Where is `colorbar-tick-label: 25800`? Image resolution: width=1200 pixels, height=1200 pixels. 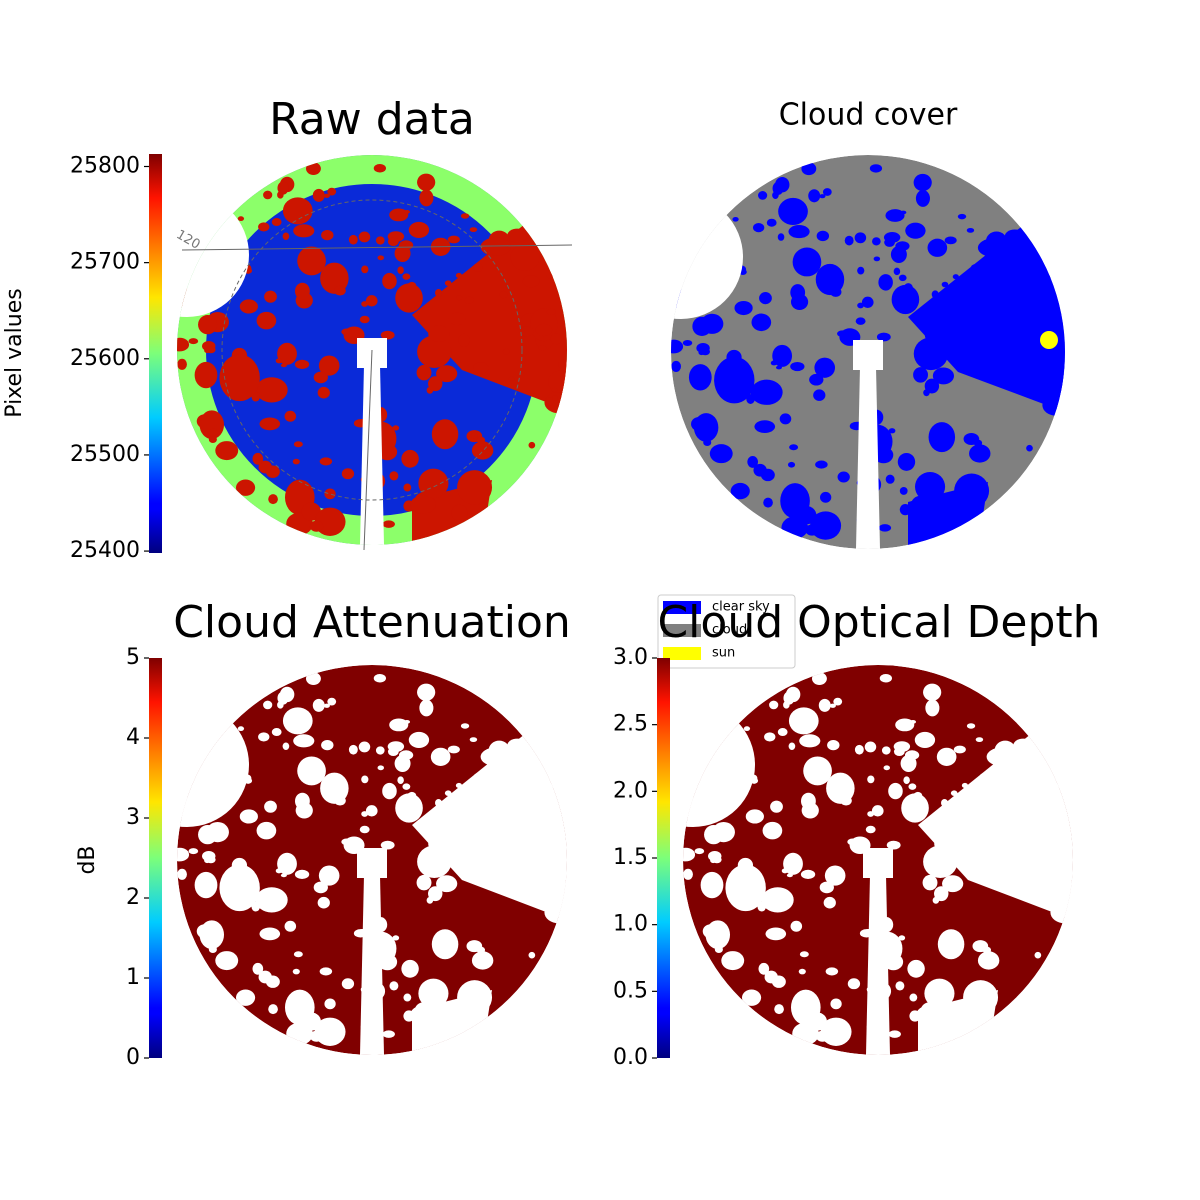 colorbar-tick-label: 25800 is located at coordinates (105, 165).